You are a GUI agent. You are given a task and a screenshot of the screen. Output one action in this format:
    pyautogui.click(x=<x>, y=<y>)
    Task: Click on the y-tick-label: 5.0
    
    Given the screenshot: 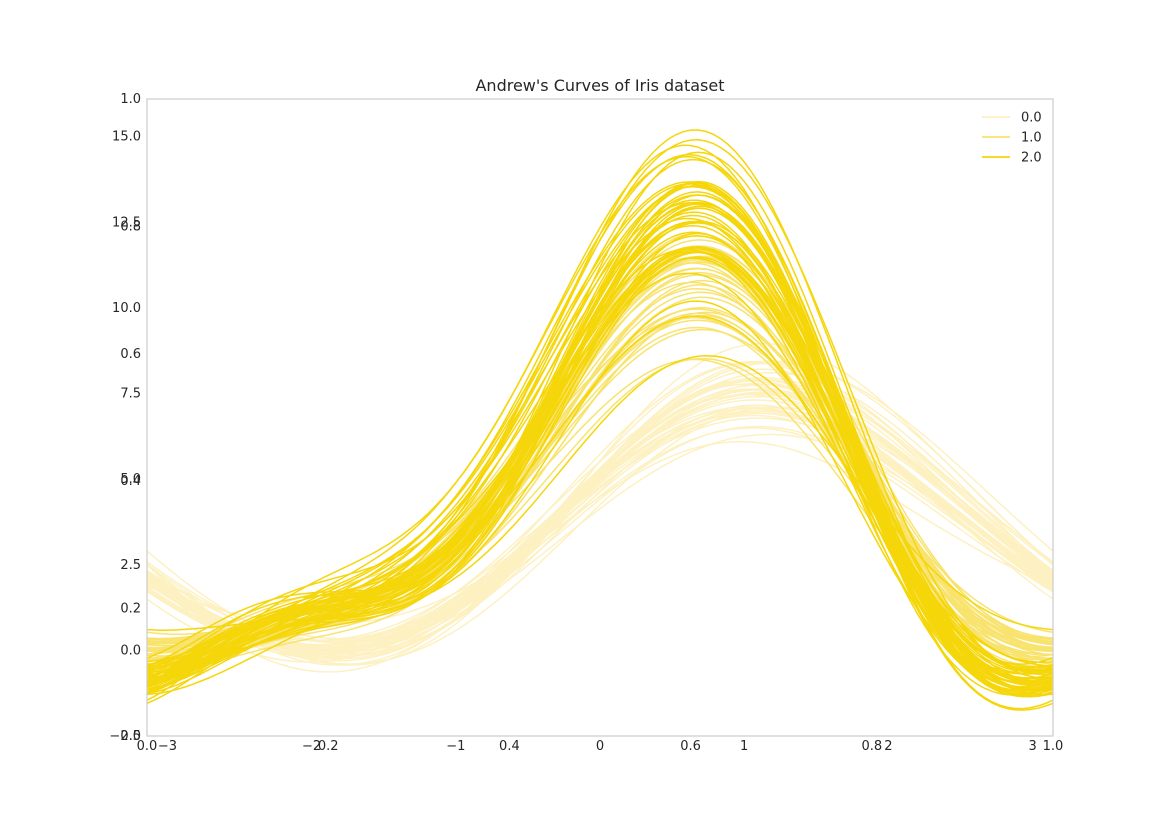 What is the action you would take?
    pyautogui.click(x=130, y=479)
    